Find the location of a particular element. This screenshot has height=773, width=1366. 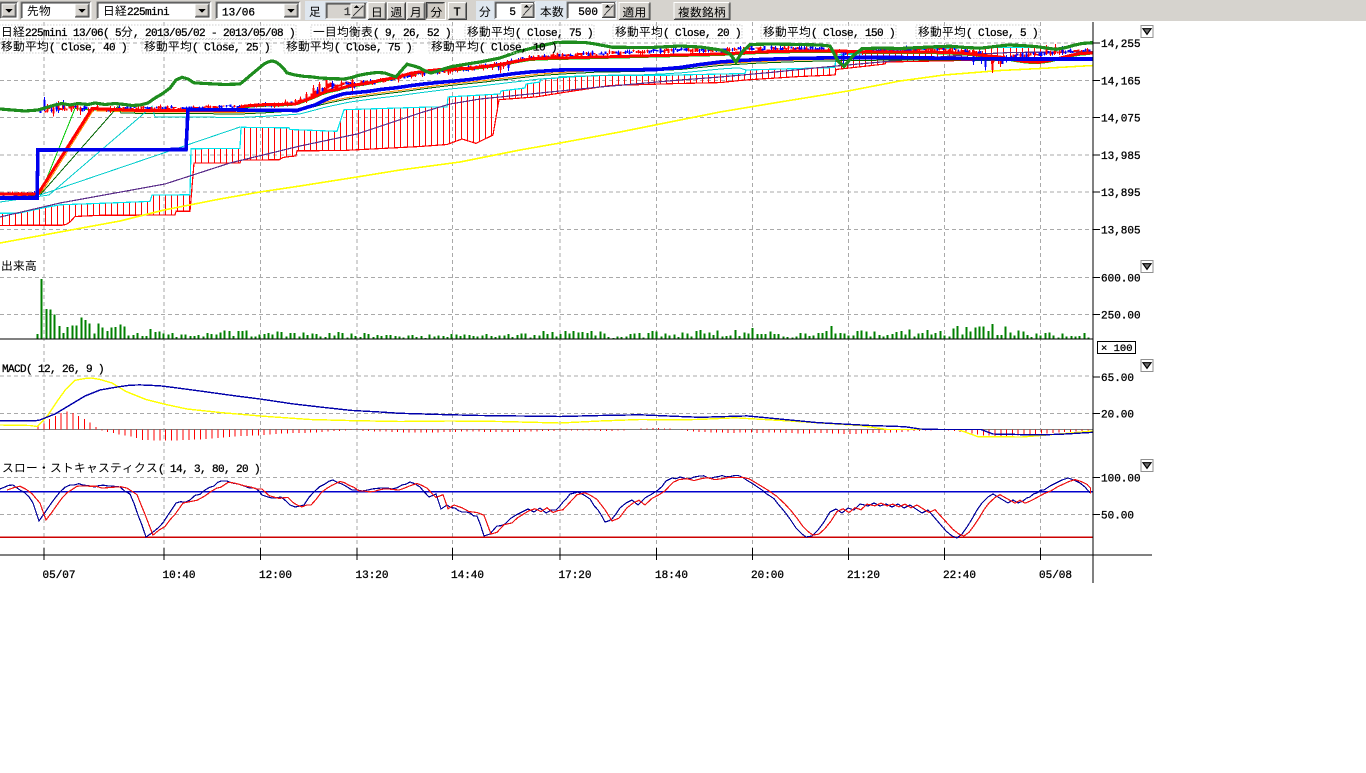

svg-text: 12:00 is located at coordinates (275, 576).